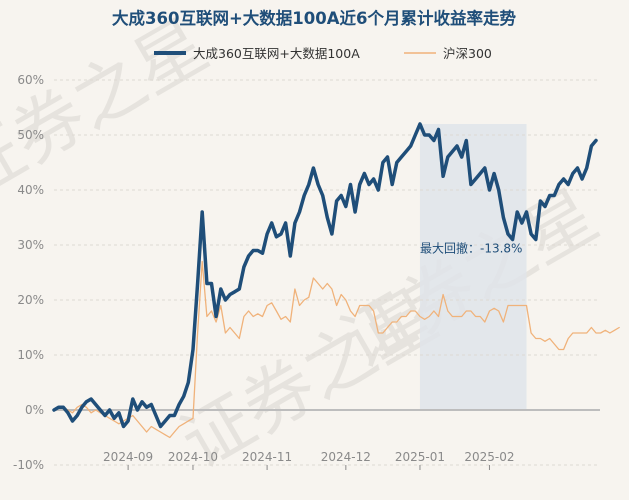 The image size is (629, 500). I want to click on max-drawdown-label: 最大回撤：-13.8%, so click(471, 248).